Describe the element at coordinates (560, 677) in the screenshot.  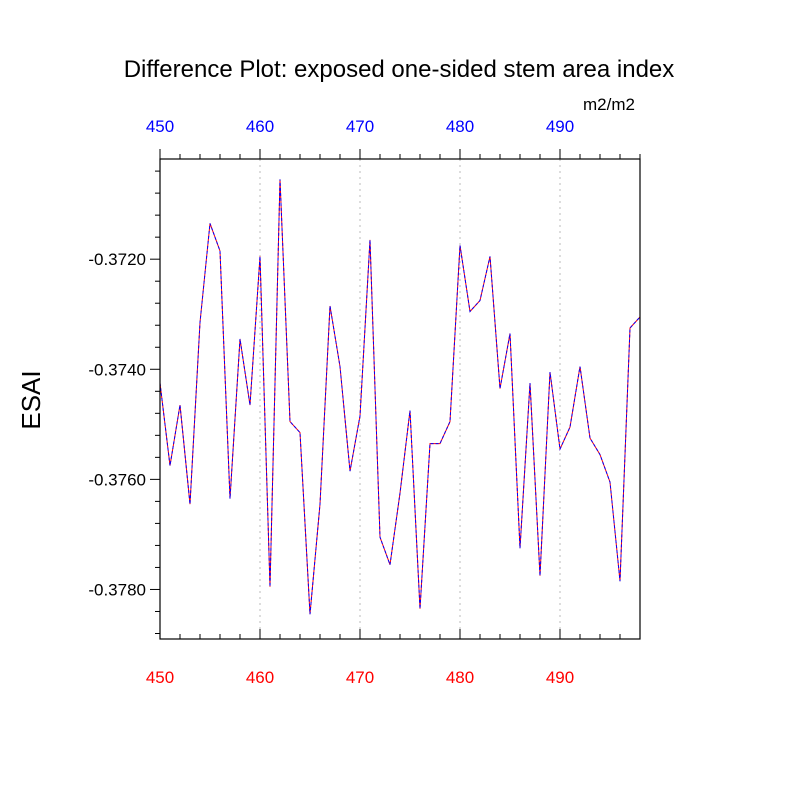
I see `bottom-tick-label-490: 490` at that location.